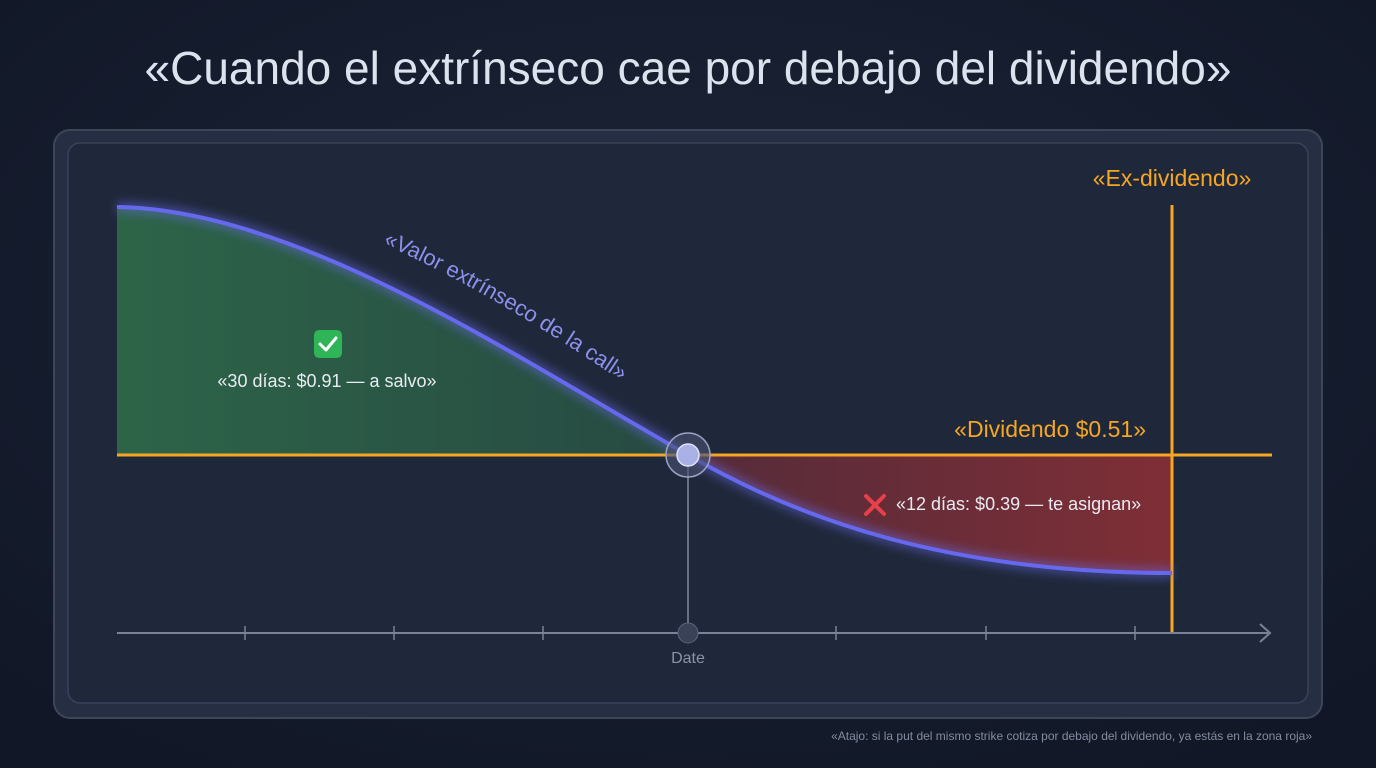 This screenshot has width=1376, height=768. Describe the element at coordinates (875, 505) in the screenshot. I see `x-icon` at that location.